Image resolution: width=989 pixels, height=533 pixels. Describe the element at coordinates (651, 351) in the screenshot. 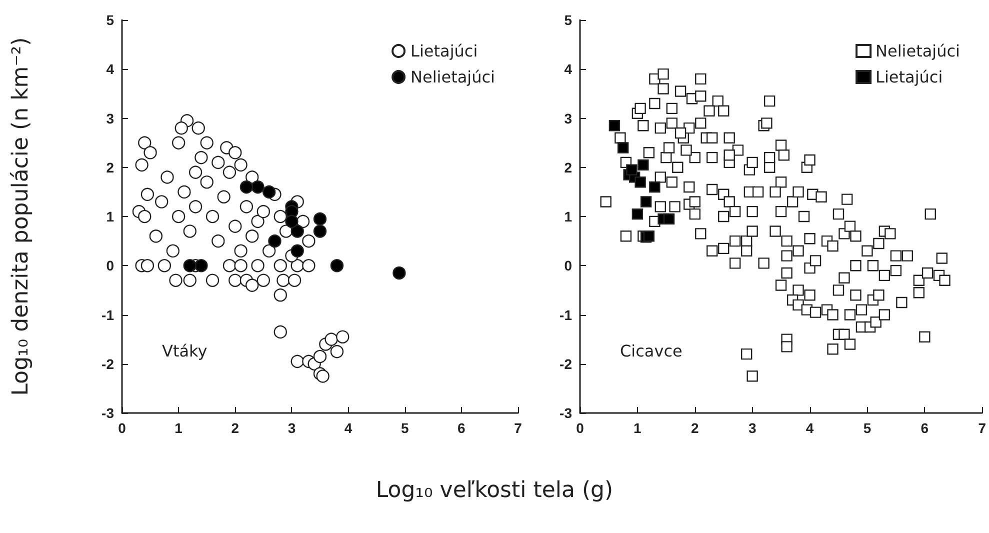

I see `annotation: Cicavce` at that location.